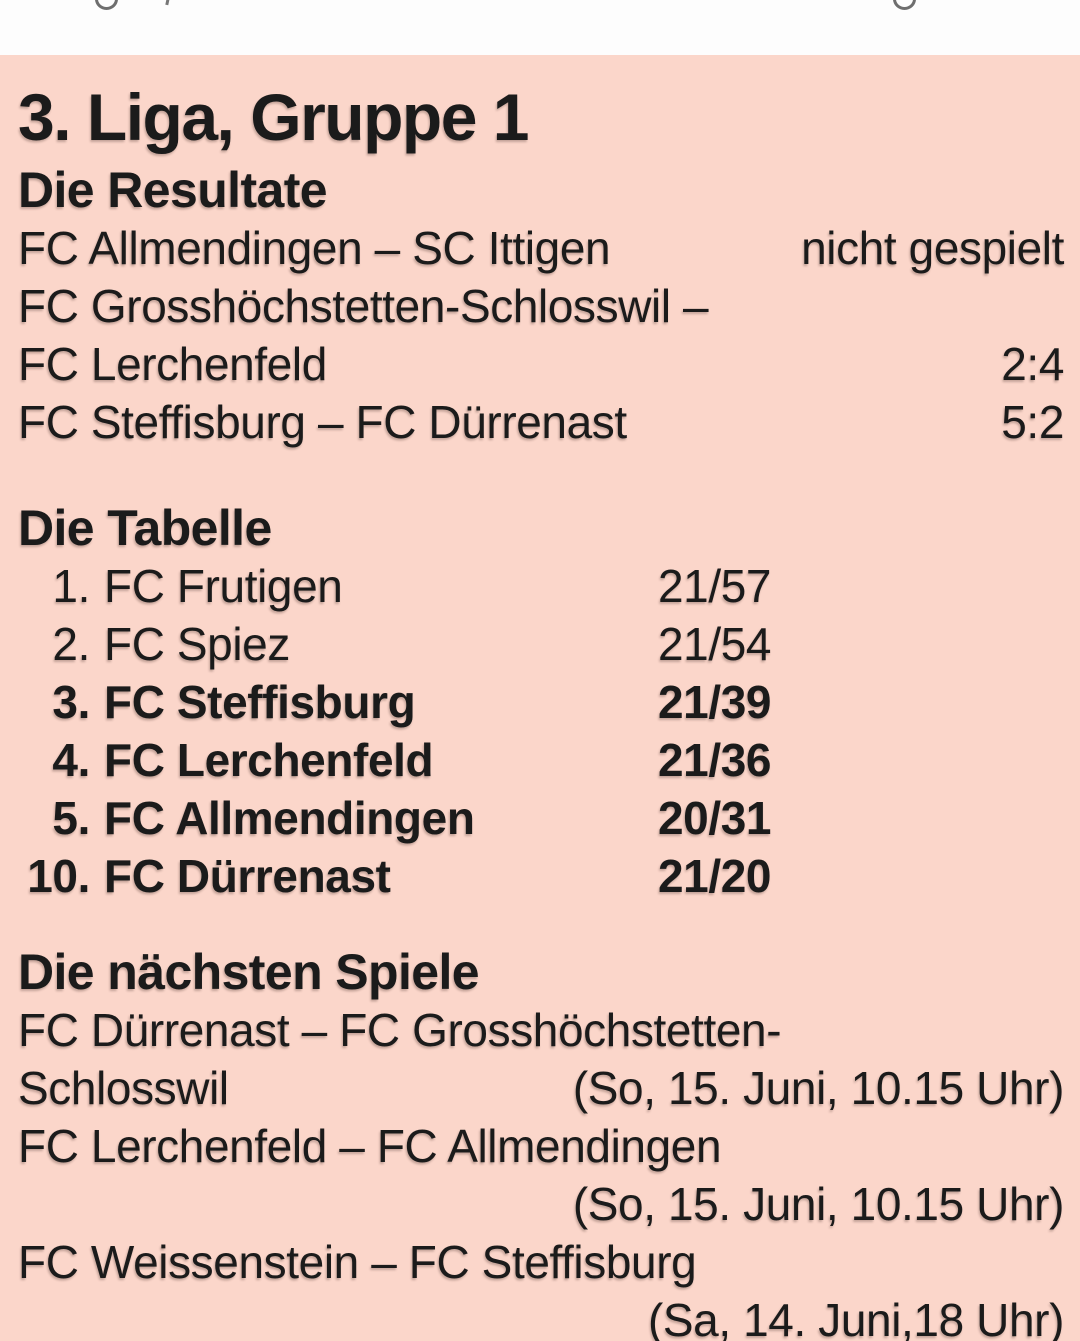 This screenshot has width=1080, height=1341. I want to click on fixture-detail: (Sa, 14. Juni,18 Uhr), so click(541, 1316).